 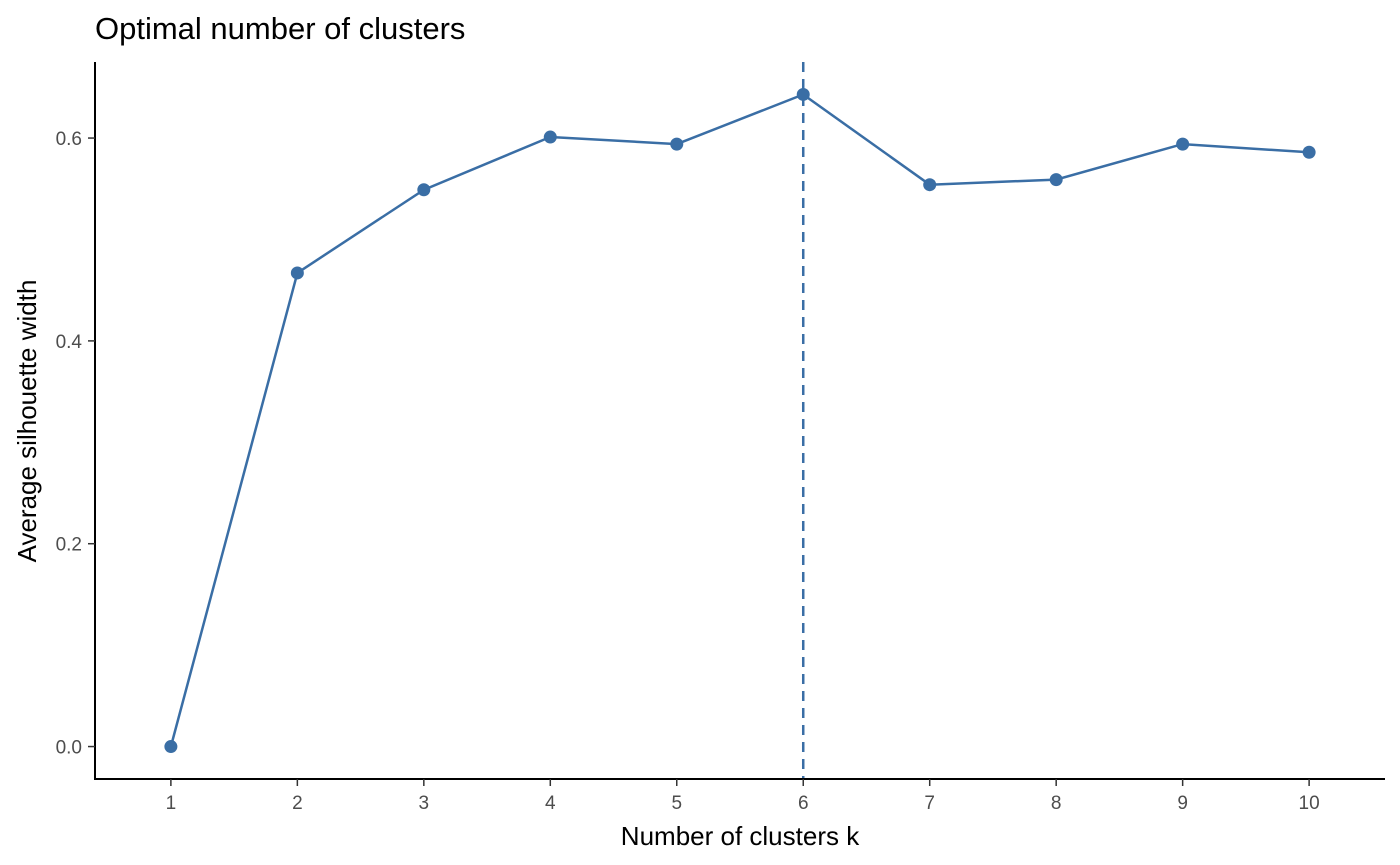 What do you see at coordinates (27, 421) in the screenshot?
I see `y-axis-label: Average silhouette width` at bounding box center [27, 421].